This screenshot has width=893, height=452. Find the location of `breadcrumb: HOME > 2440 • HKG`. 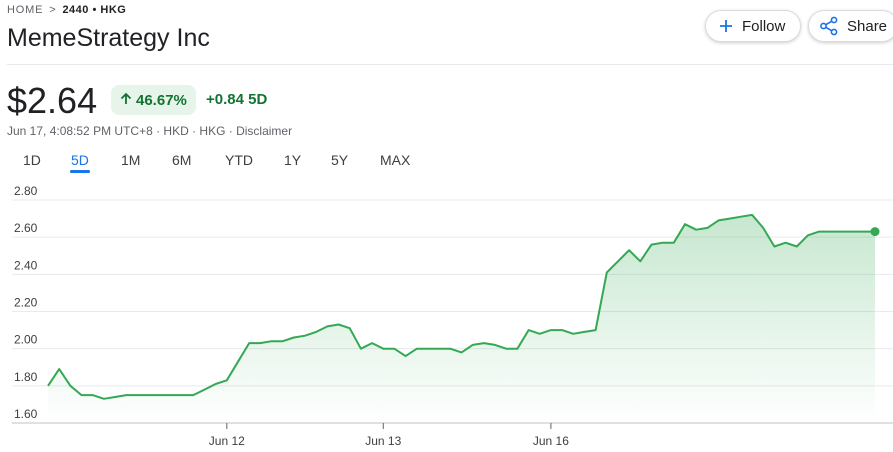

breadcrumb: HOME > 2440 • HKG is located at coordinates (66, 10).